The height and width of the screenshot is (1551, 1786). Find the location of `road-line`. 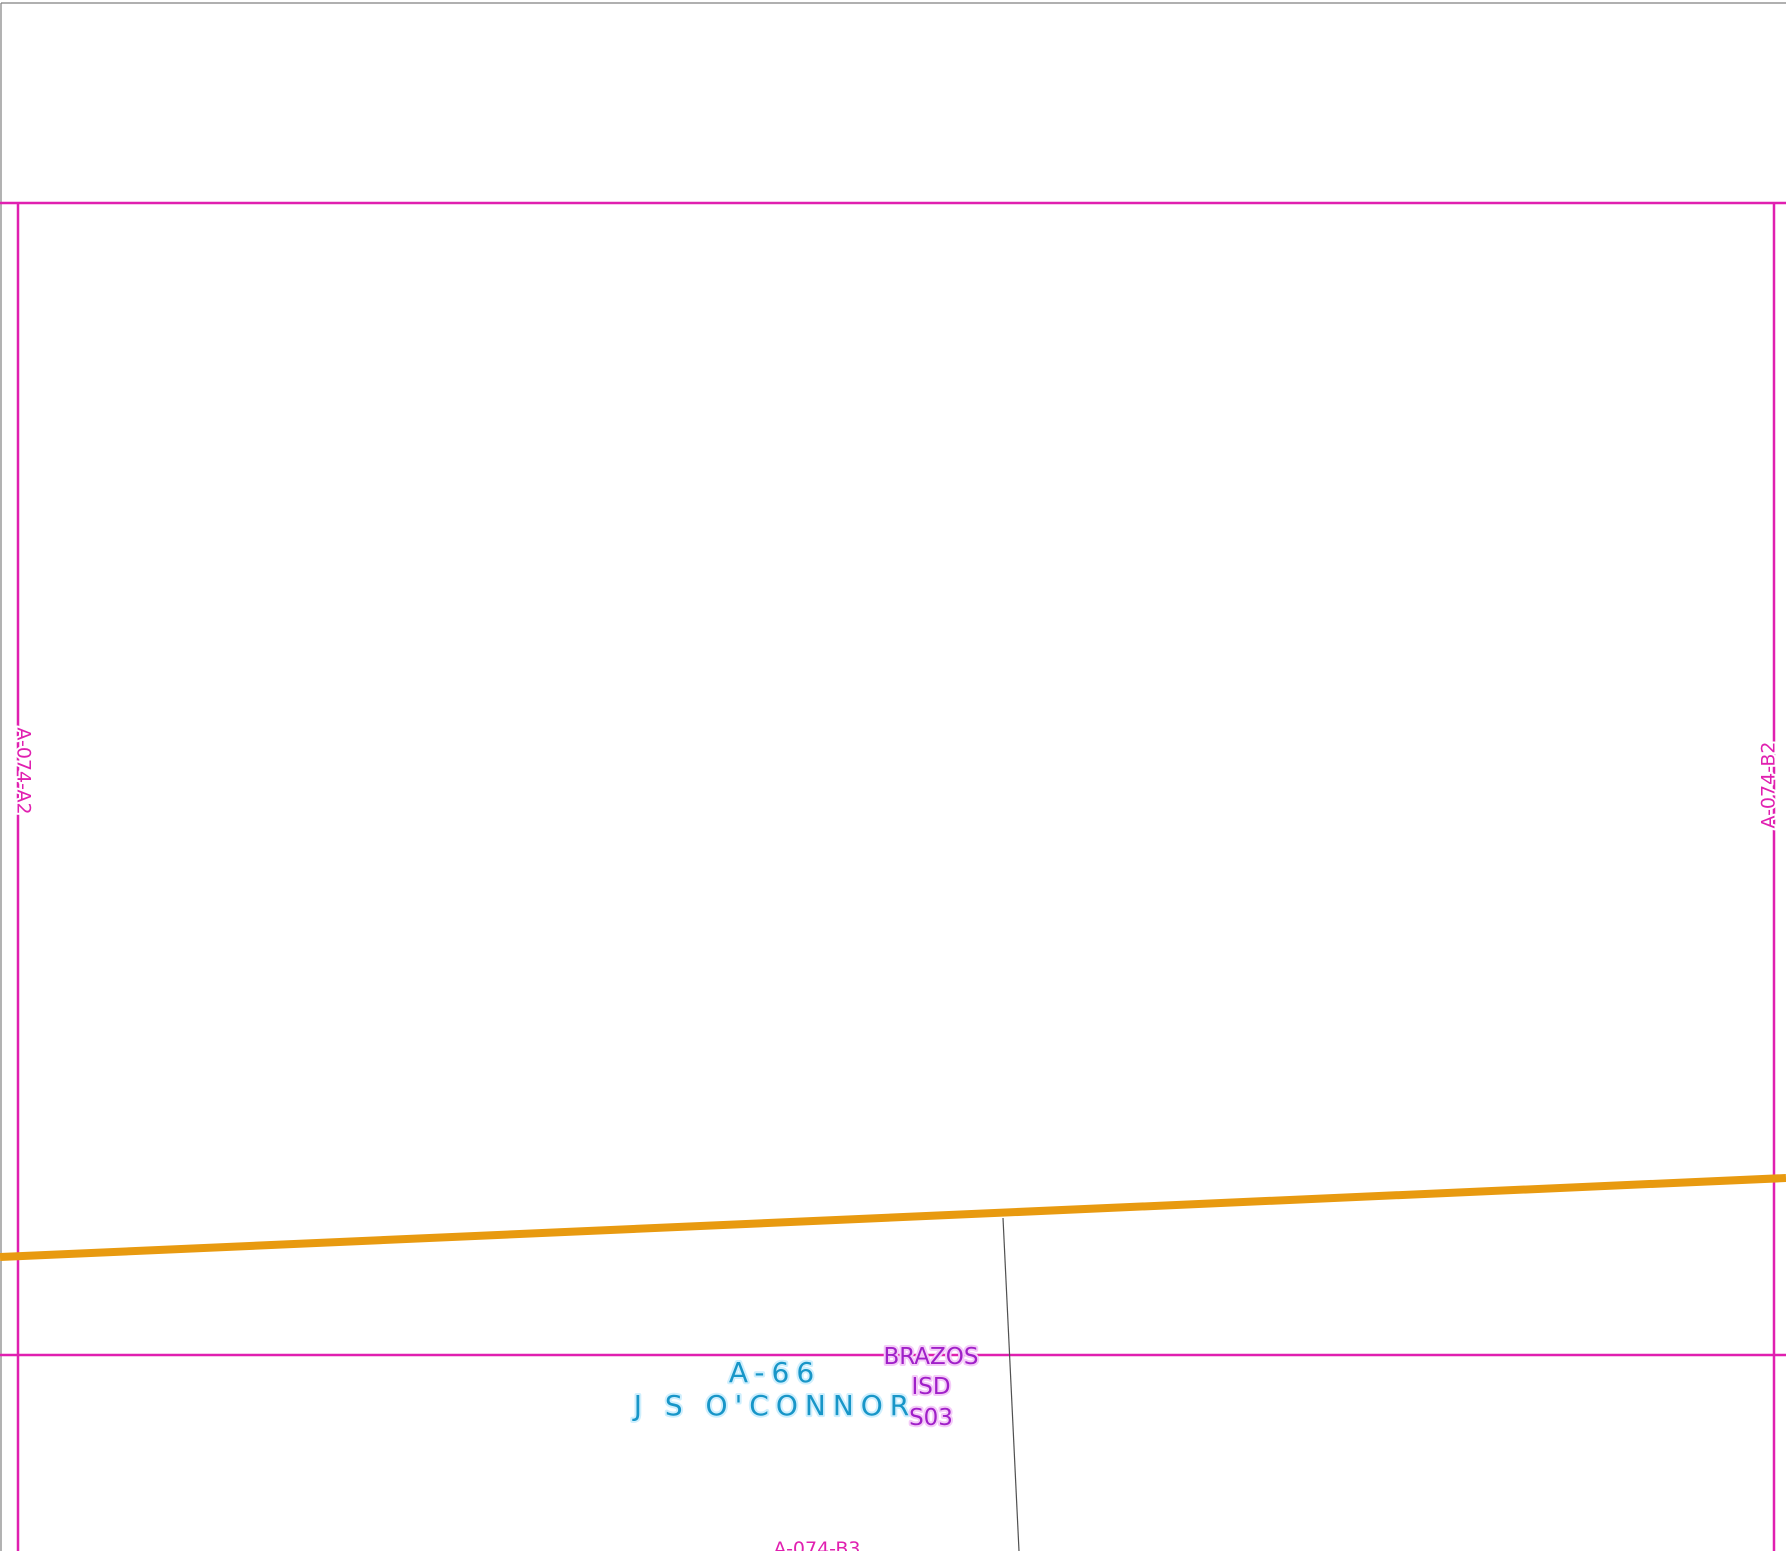

road-line is located at coordinates (893, 1217).